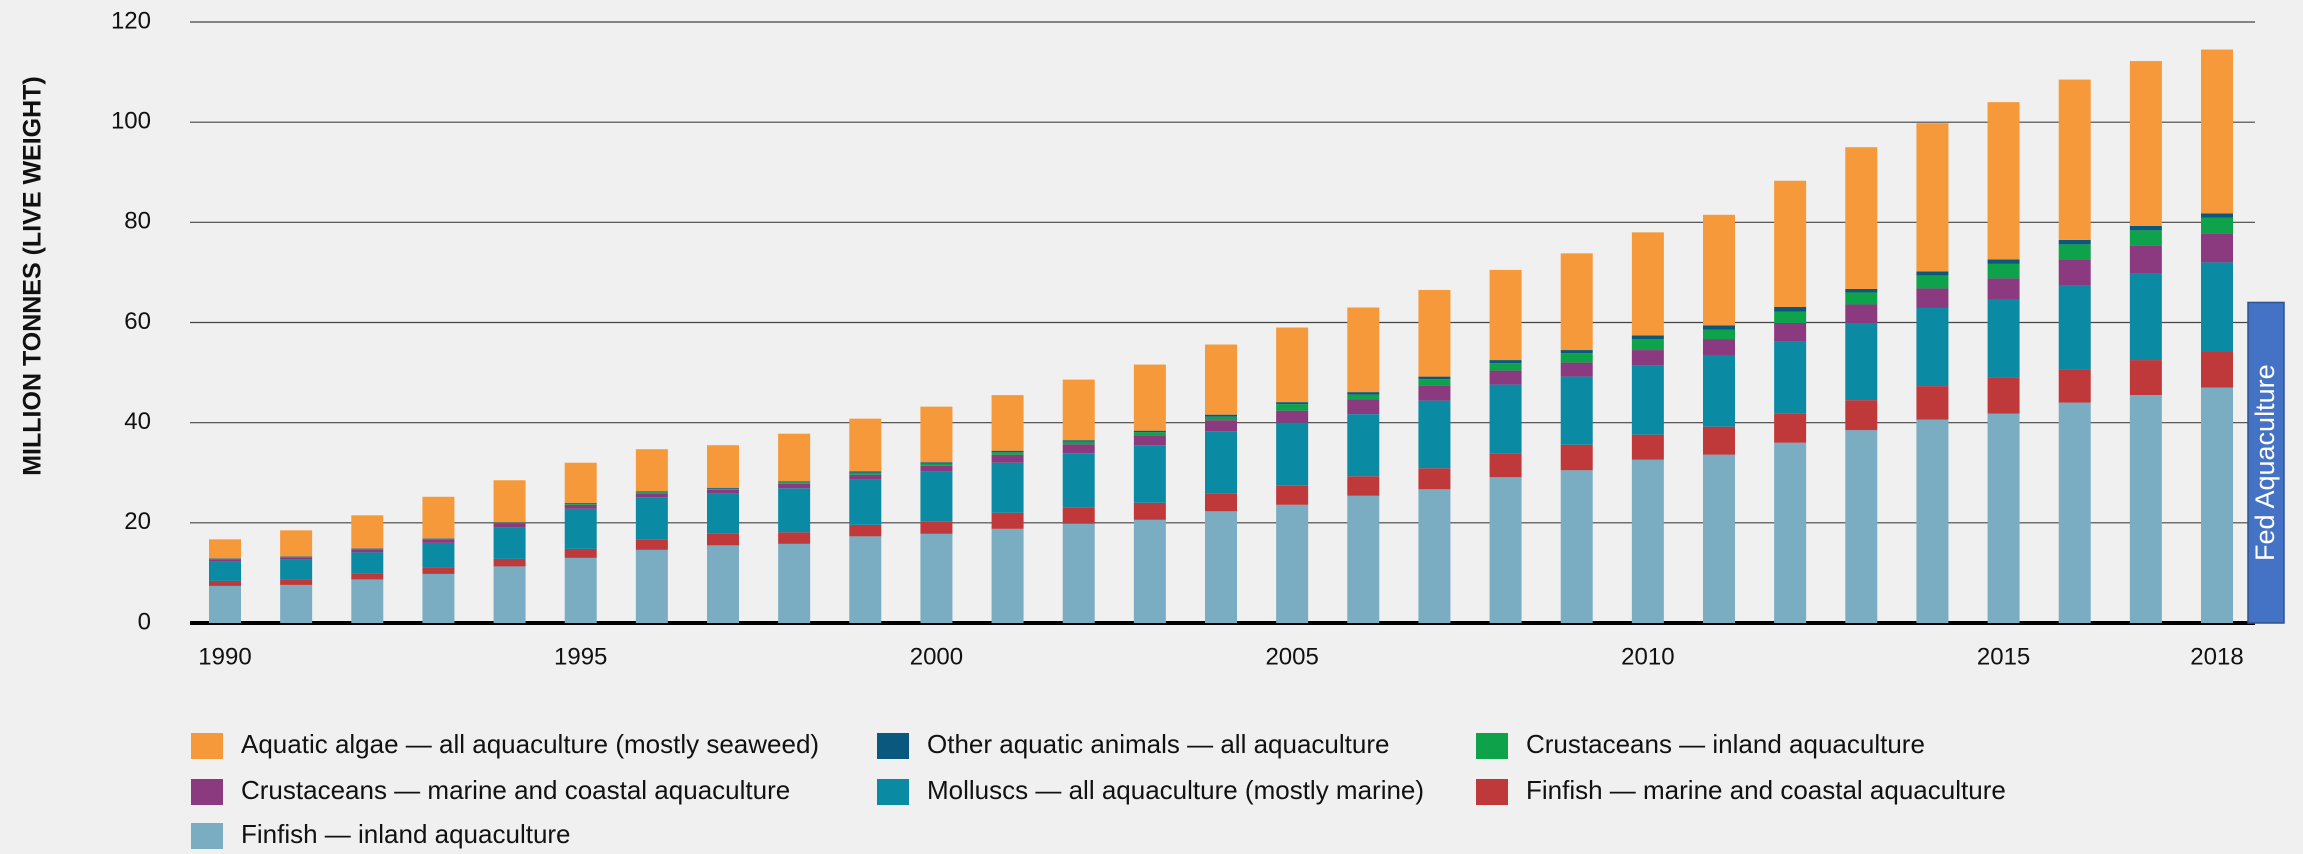 This screenshot has width=2303, height=854. What do you see at coordinates (1647, 656) in the screenshot?
I see `x-tick-label: 2010` at bounding box center [1647, 656].